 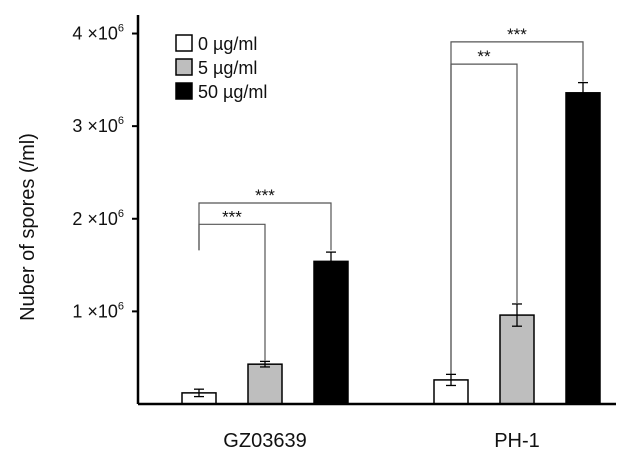 I want to click on y-tick: 3 ×106, so click(x=105, y=125).